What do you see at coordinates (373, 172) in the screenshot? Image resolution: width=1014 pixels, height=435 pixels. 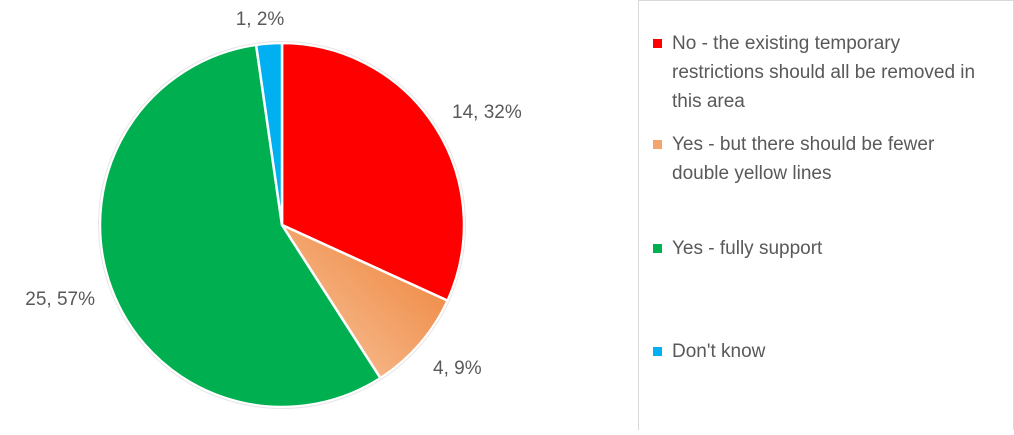 I see `pie-slice-no` at bounding box center [373, 172].